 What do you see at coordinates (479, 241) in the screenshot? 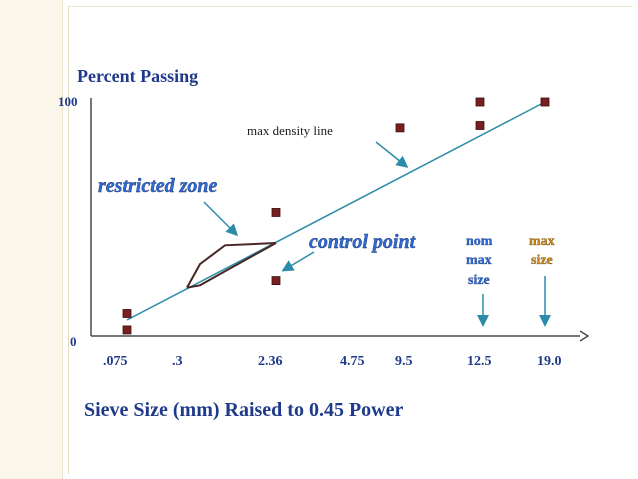
I see `nominal-max-size-label-line1: nom` at bounding box center [479, 241].